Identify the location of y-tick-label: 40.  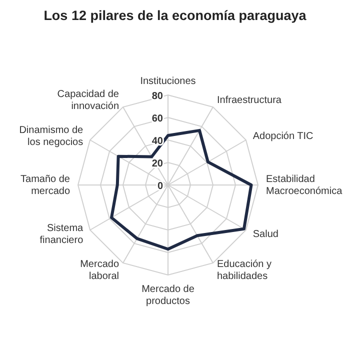
(158, 141).